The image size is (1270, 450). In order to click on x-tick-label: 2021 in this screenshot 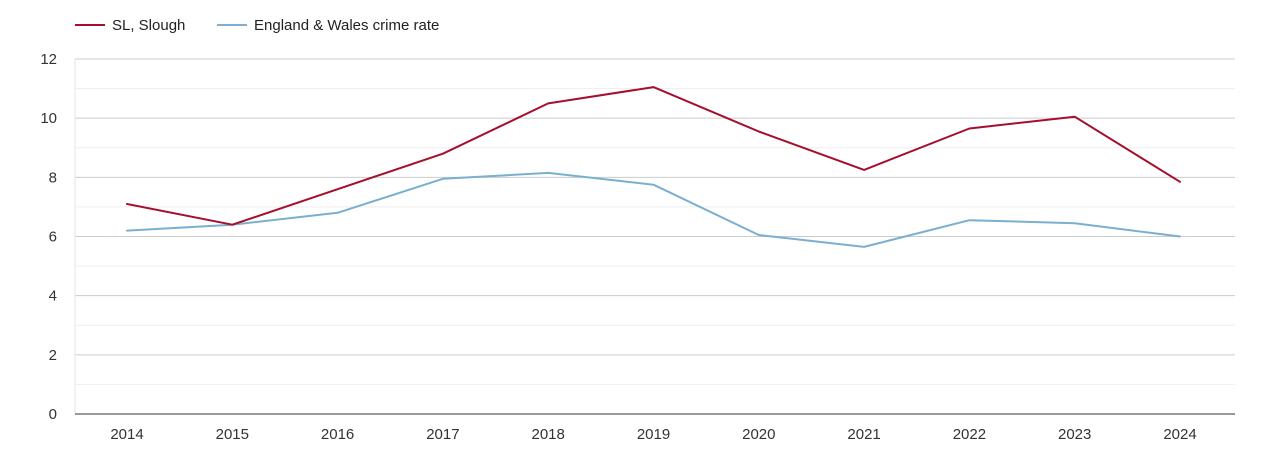, I will do `click(863, 434)`.